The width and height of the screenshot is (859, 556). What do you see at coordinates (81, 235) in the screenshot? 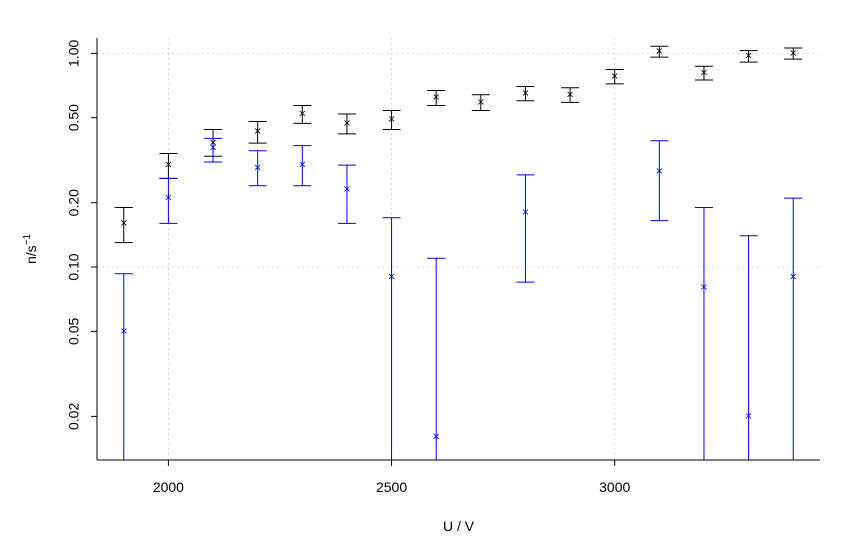
I see `y-axis-ticks: 0.02 0.05 0.10 0.20 0.50 1.00` at bounding box center [81, 235].